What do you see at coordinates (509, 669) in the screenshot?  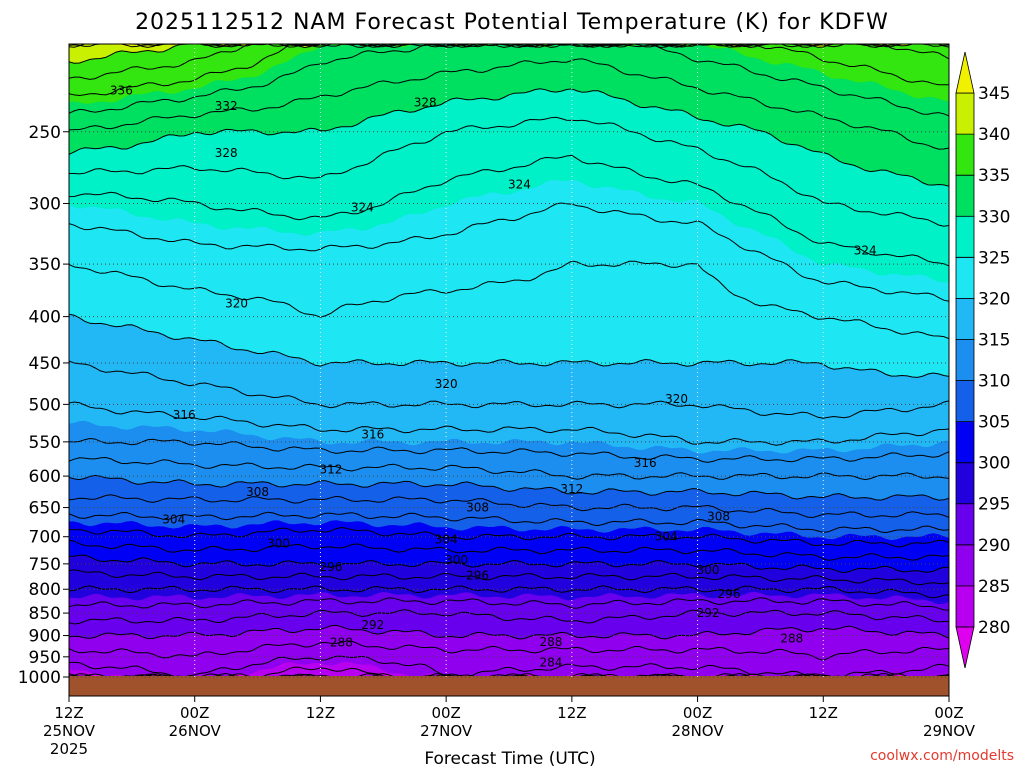 I see `field-band` at bounding box center [509, 669].